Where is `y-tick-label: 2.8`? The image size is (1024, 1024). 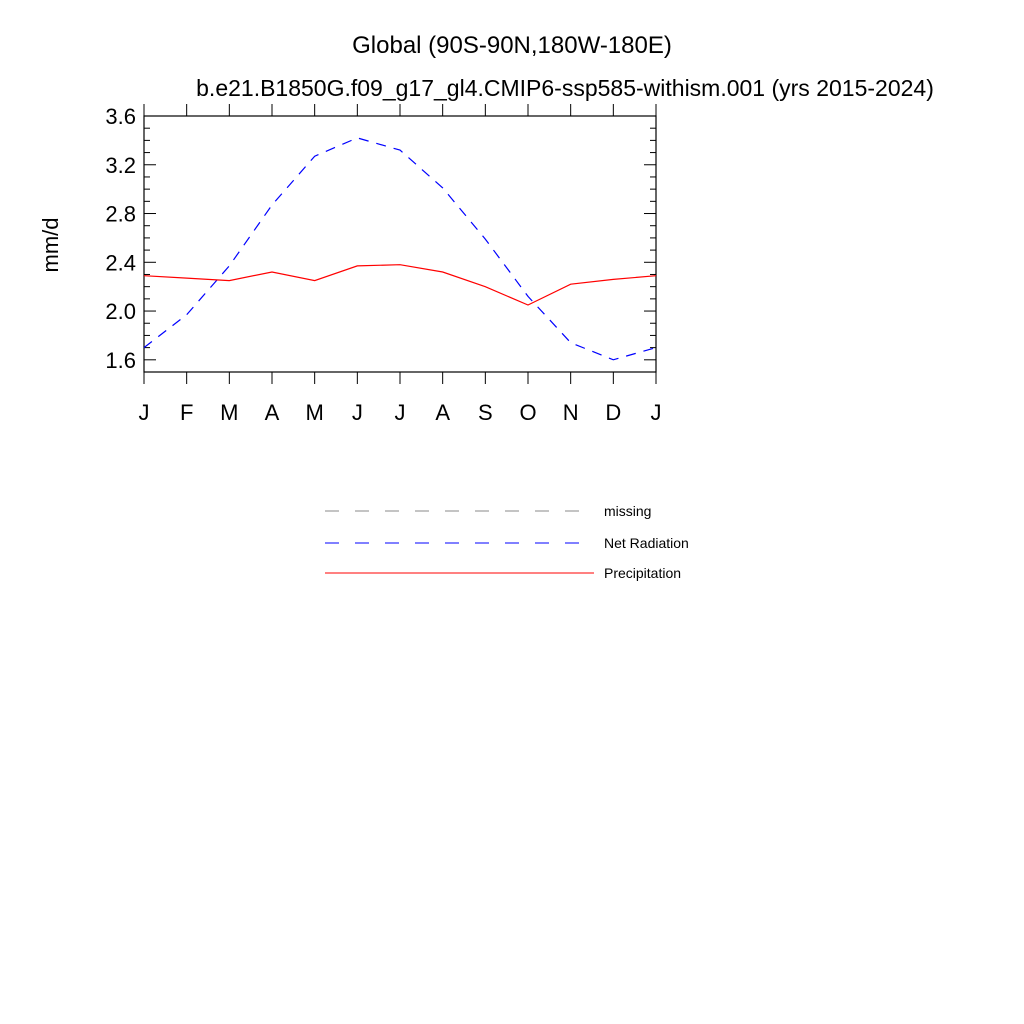 y-tick-label: 2.8 is located at coordinates (120, 214).